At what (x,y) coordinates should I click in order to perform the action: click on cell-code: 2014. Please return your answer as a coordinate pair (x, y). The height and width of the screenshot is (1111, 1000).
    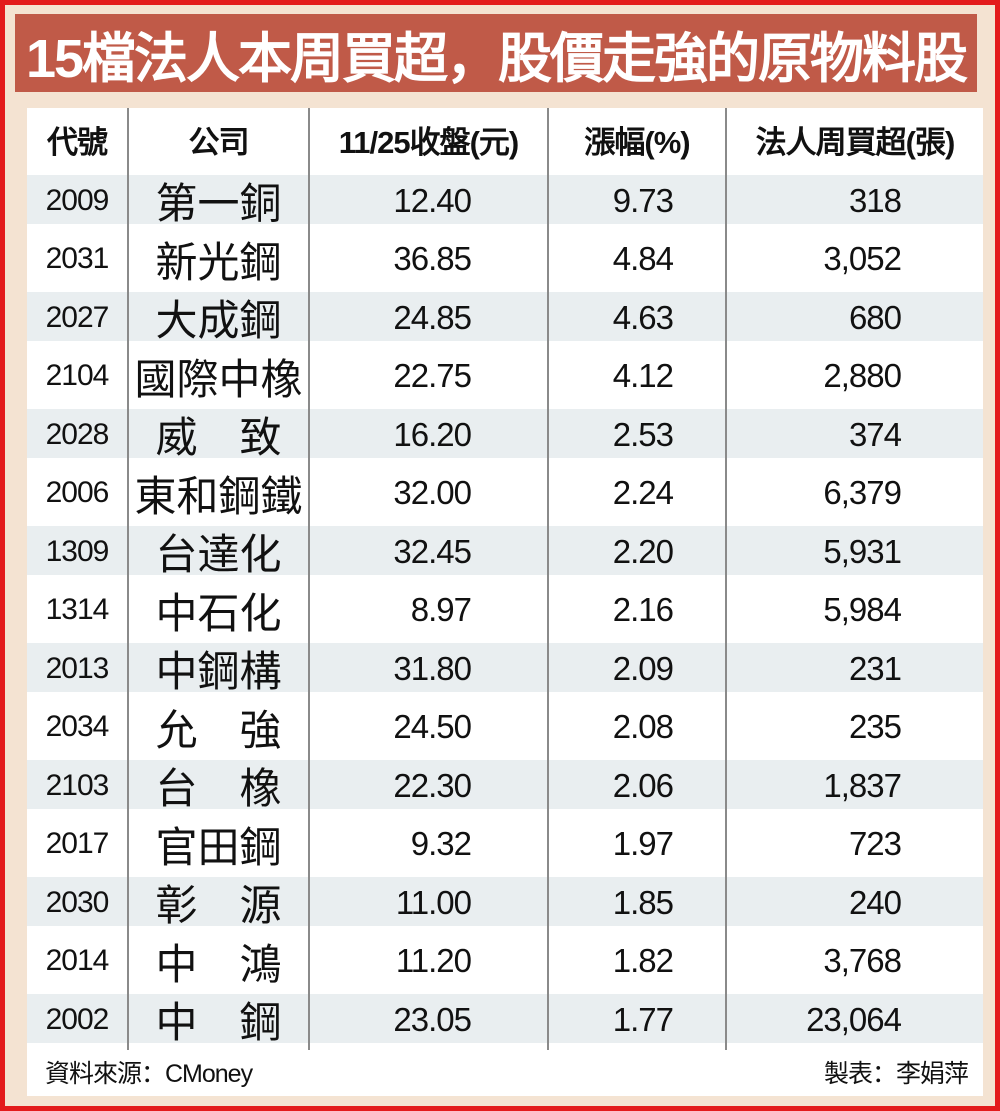
    Looking at the image, I should click on (77, 960).